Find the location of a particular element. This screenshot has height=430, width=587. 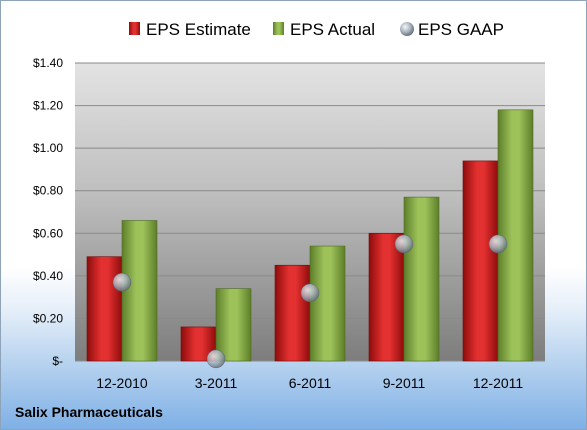

company-name: Salix Pharmaceuticals is located at coordinates (89, 412).